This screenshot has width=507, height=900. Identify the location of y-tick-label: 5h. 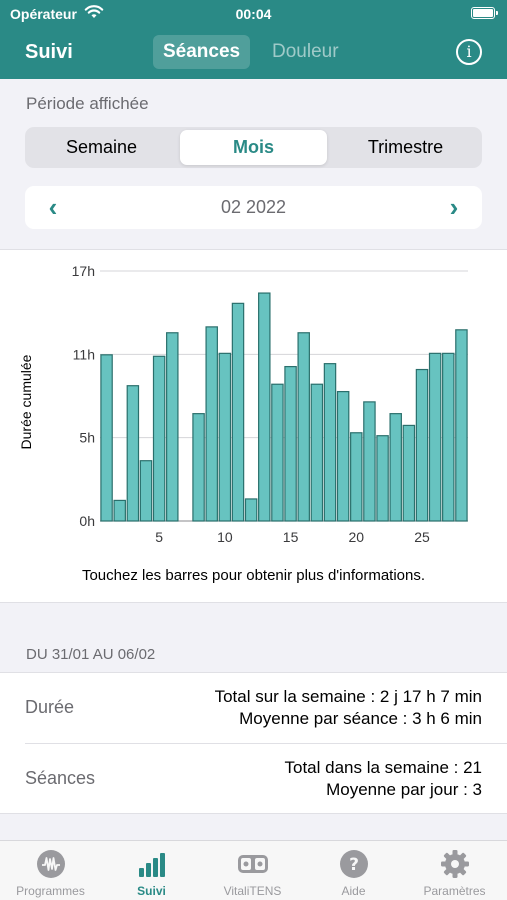
(87, 438).